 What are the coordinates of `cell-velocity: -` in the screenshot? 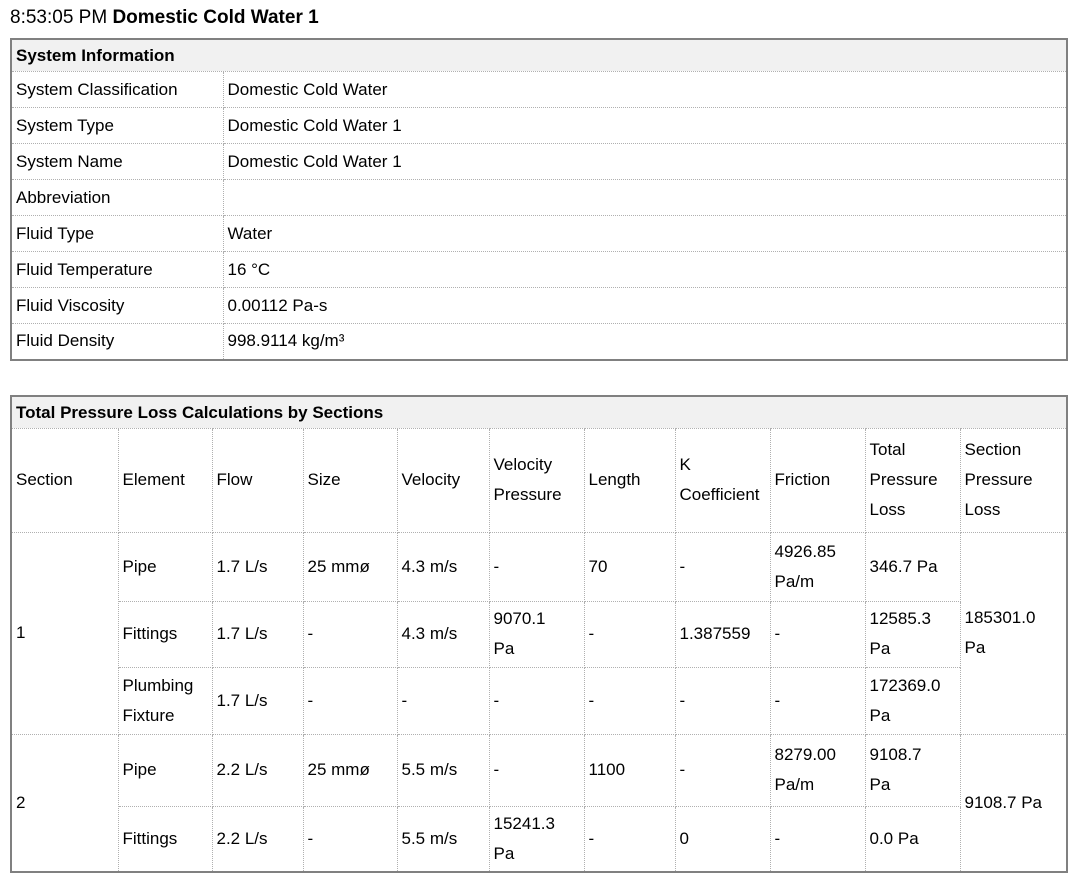 It's located at (443, 700).